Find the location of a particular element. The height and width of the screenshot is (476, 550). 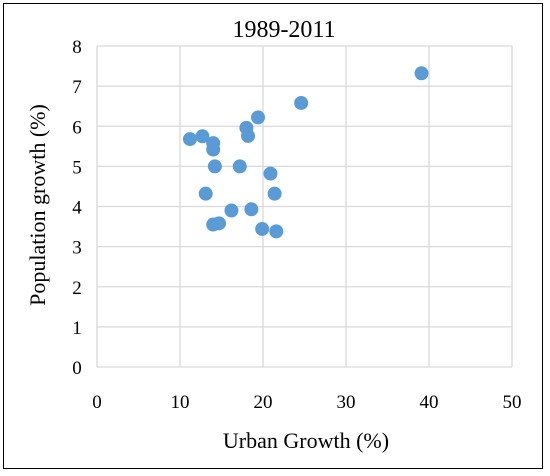

y-tick-label: 7 is located at coordinates (77, 87).